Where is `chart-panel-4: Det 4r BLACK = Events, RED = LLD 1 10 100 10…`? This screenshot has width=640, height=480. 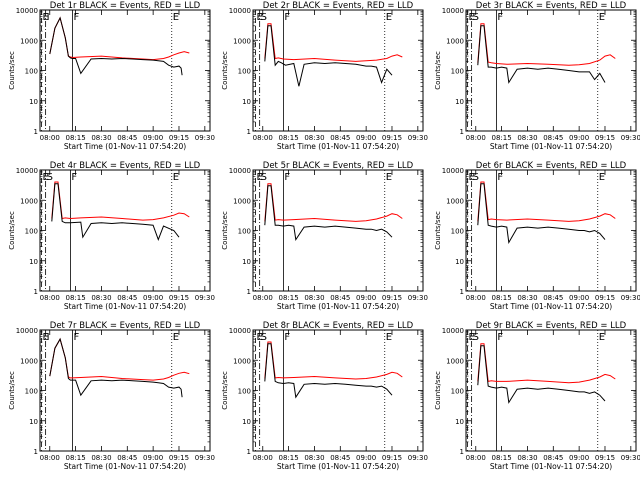 chart-panel-4: Det 4r BLACK = Events, RED = LLD 1 10 100 10… is located at coordinates (111, 236).